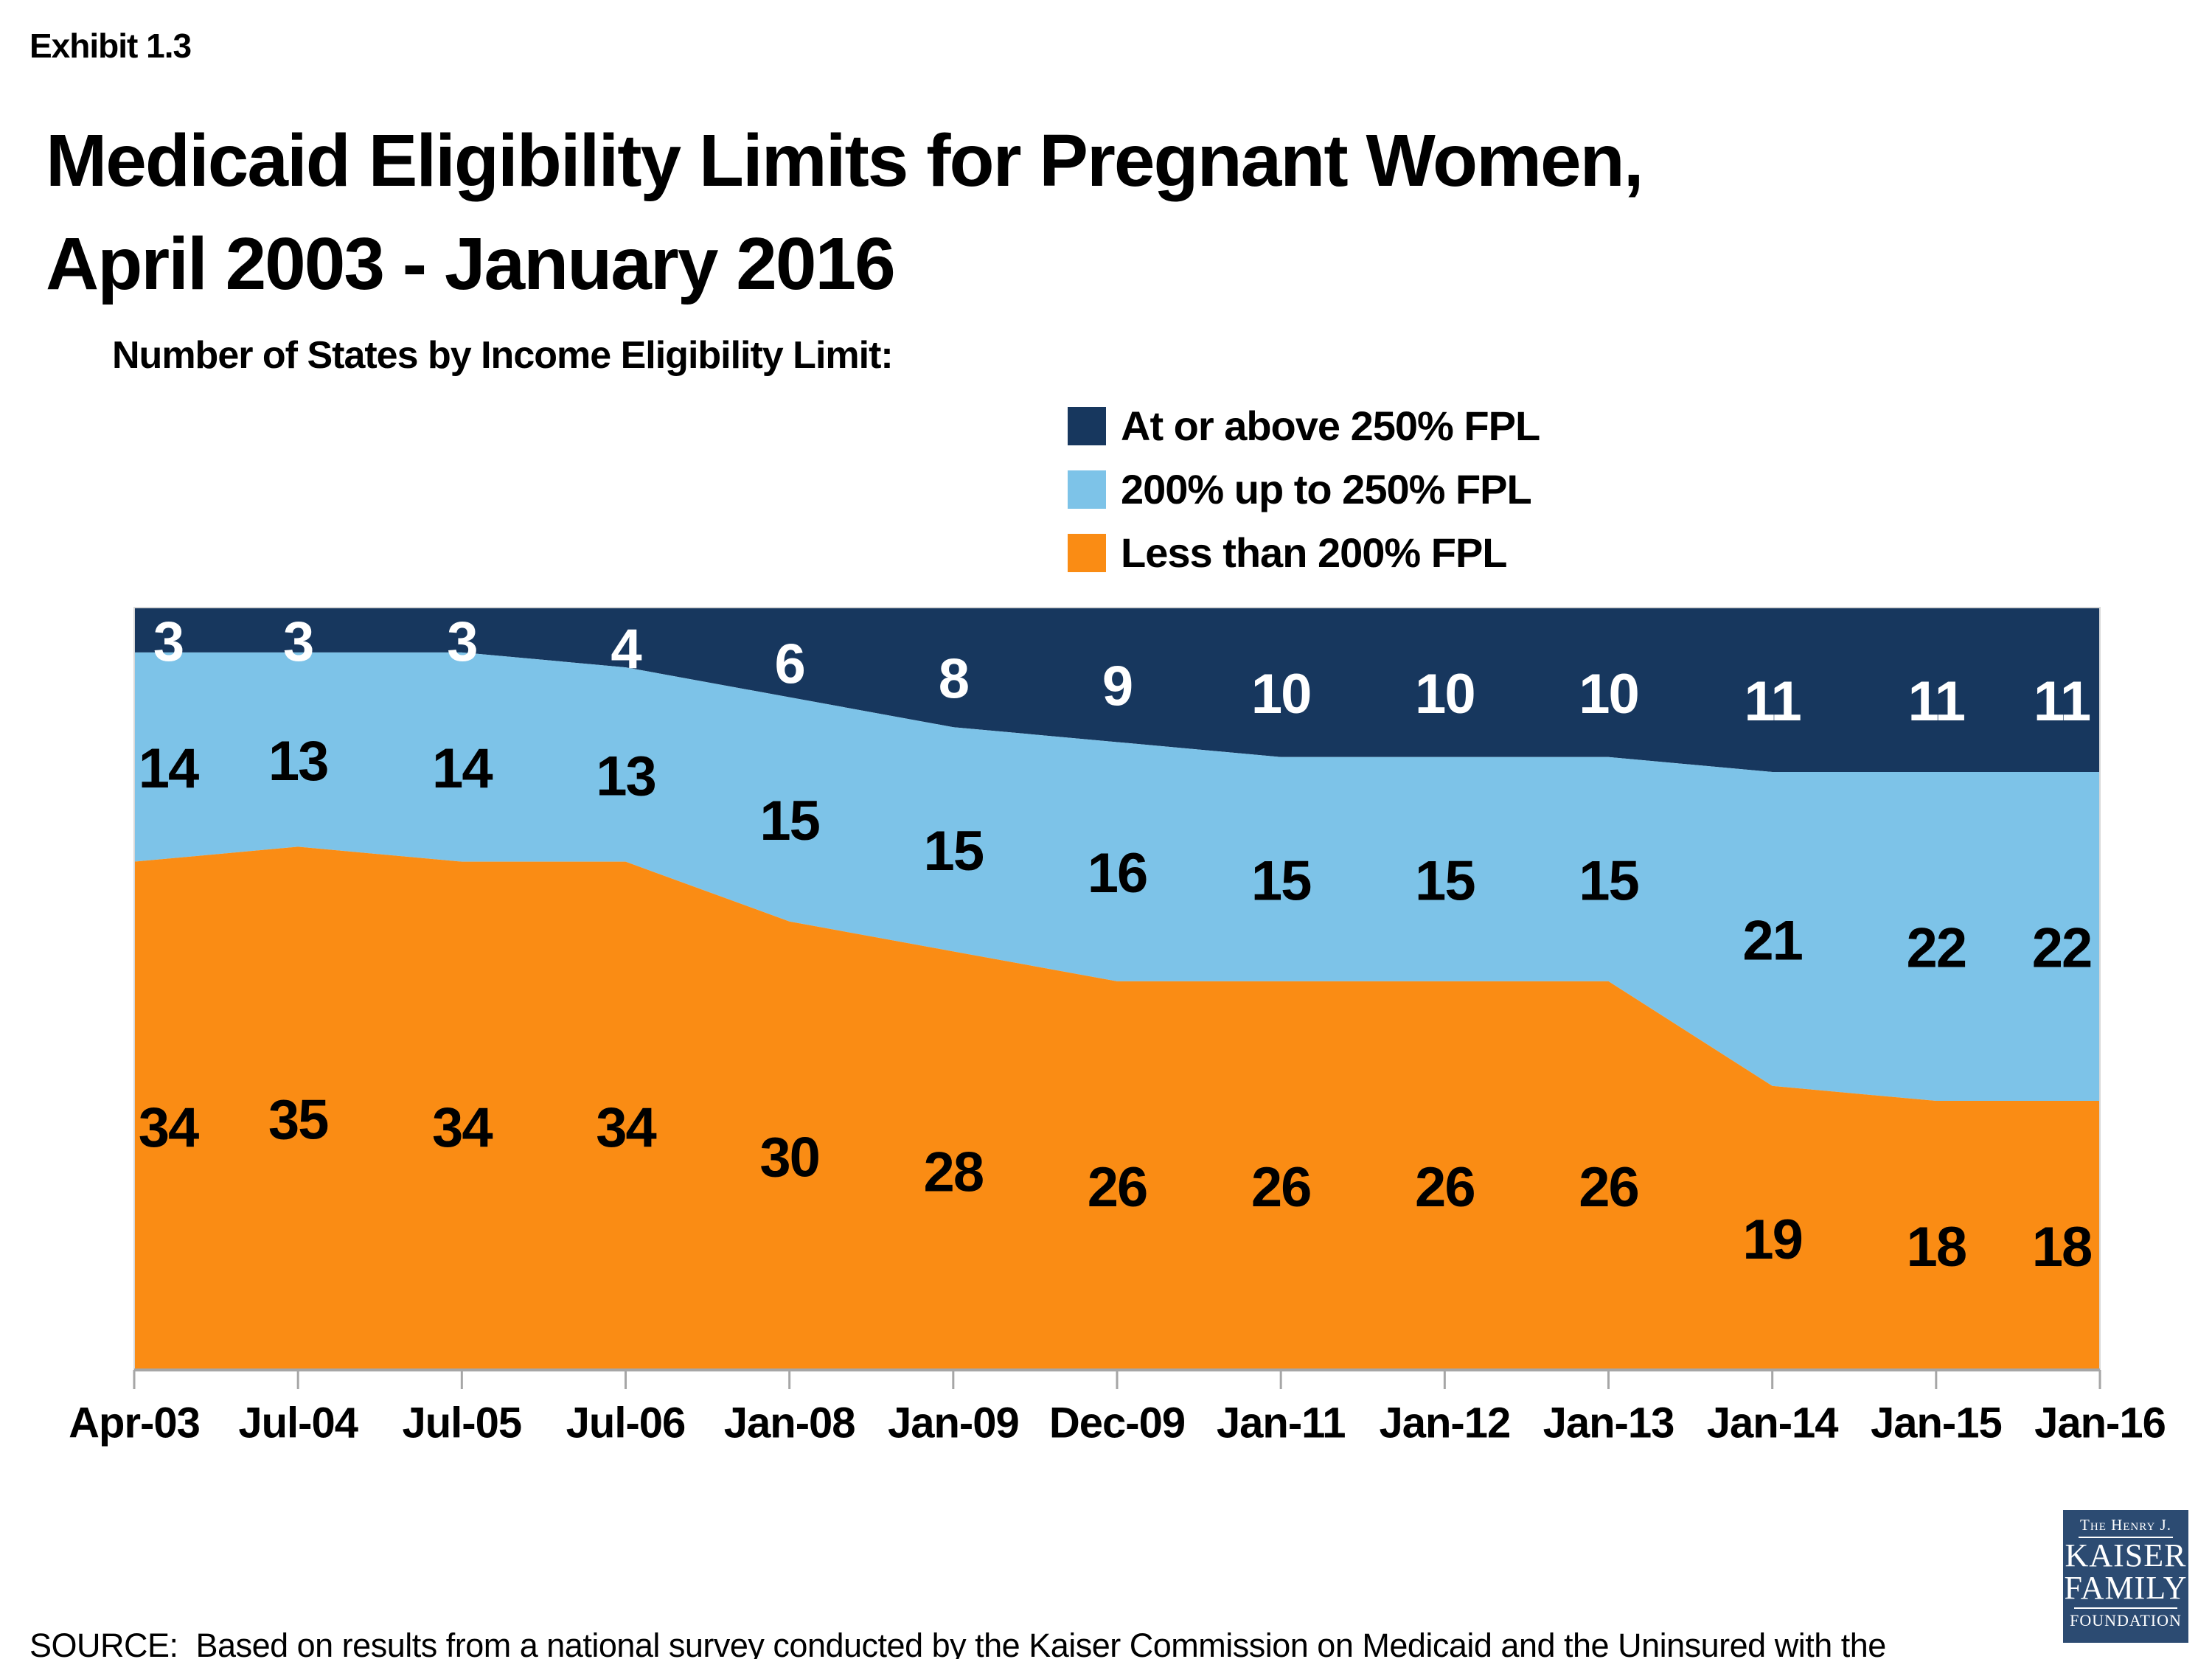 The image size is (2212, 1659). Describe the element at coordinates (954, 1172) in the screenshot. I see `data-label-series-2: 28` at that location.